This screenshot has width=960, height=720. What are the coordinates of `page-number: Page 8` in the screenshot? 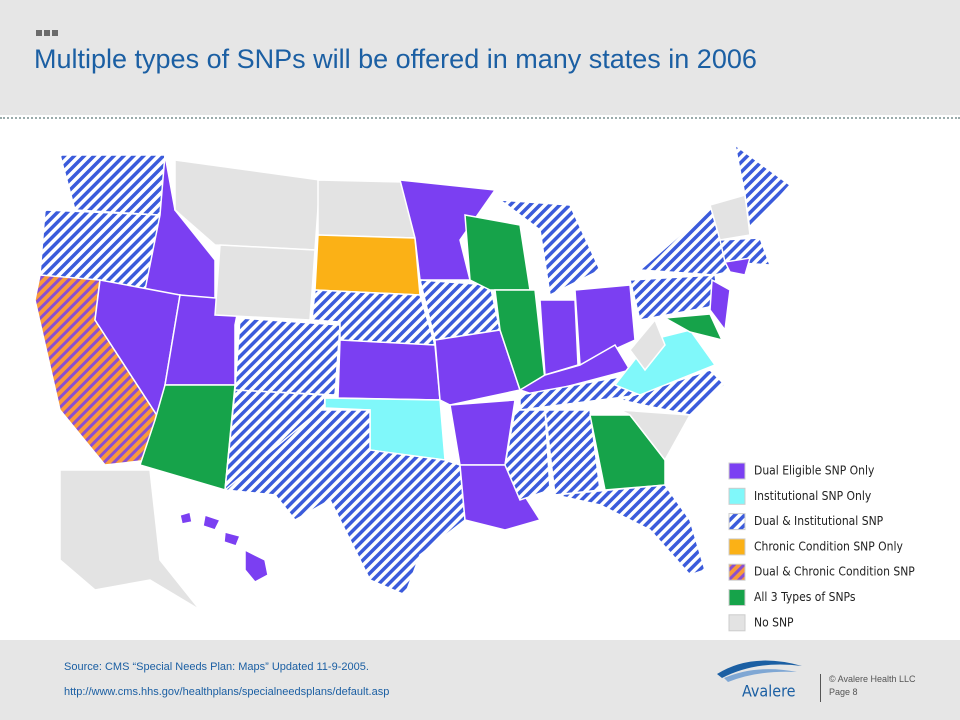 It's located at (843, 692).